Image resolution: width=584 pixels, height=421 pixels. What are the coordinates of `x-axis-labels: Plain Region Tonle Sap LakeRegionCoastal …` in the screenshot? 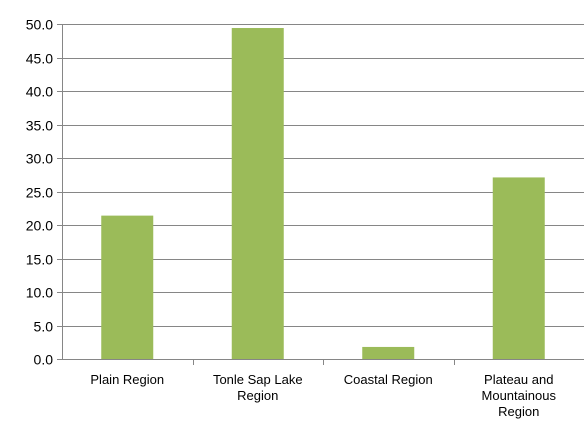 It's located at (323, 395).